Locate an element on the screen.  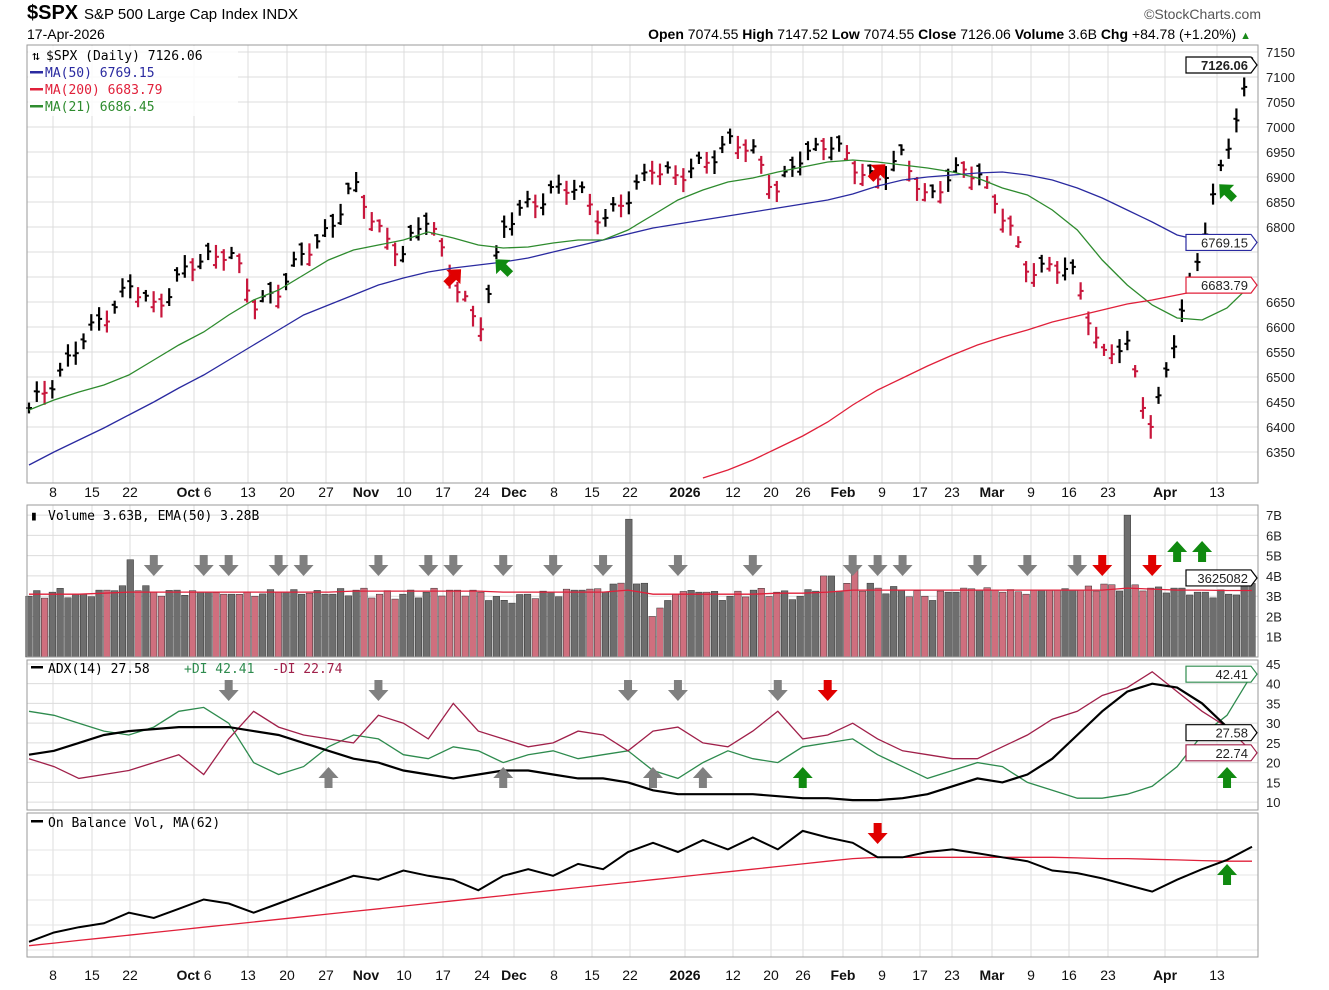
mdi-line is located at coordinates (640, 725).